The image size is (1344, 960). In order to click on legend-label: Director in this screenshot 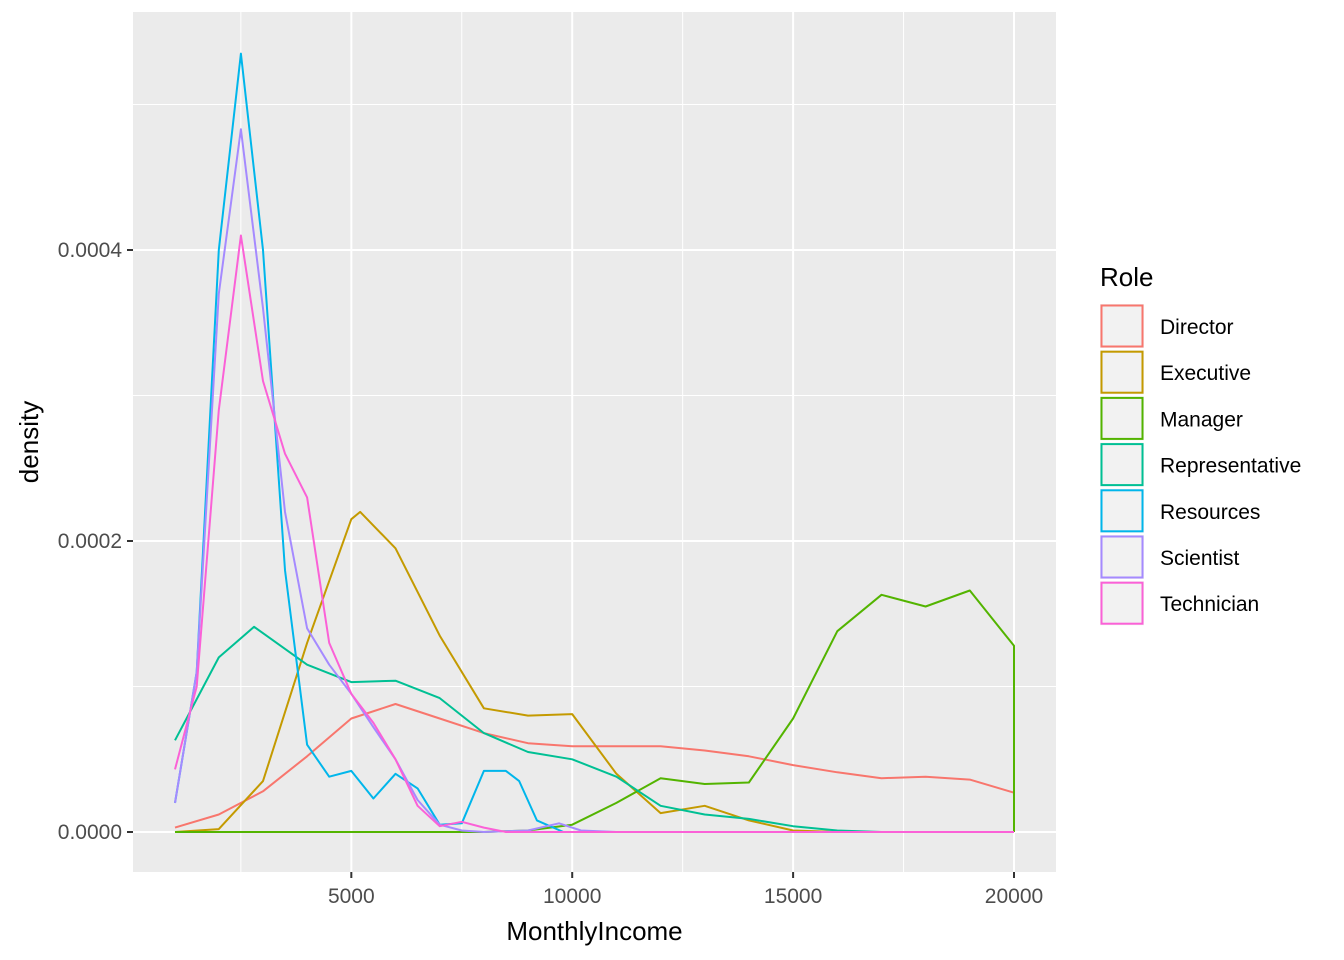, I will do `click(1197, 327)`.